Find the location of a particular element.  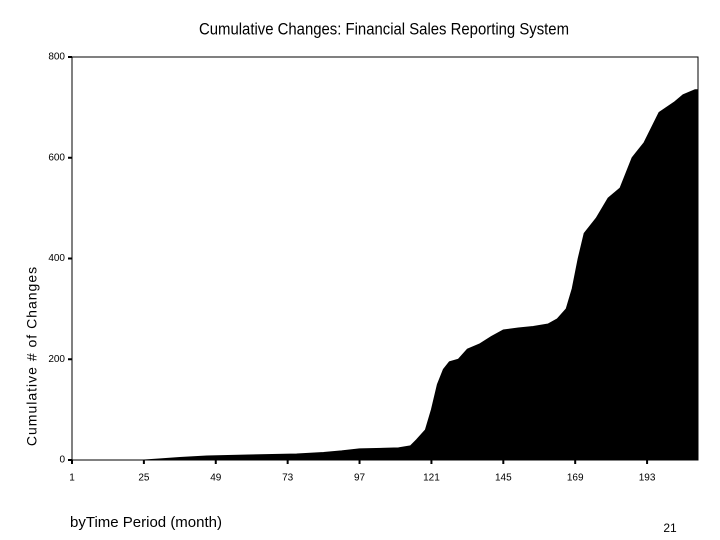

y-tick-label: 0 is located at coordinates (62, 460).